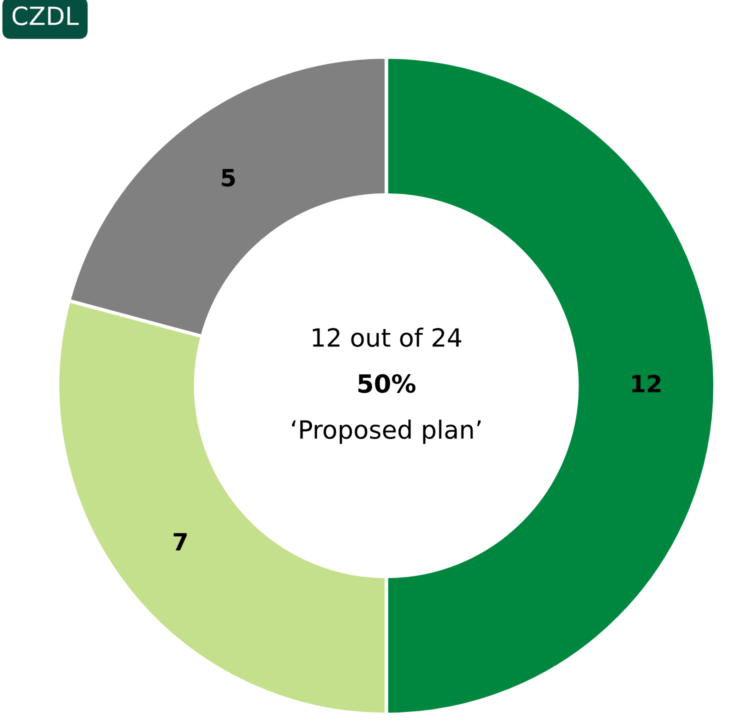 The image size is (743, 721). I want to click on data-label: 12, so click(646, 383).